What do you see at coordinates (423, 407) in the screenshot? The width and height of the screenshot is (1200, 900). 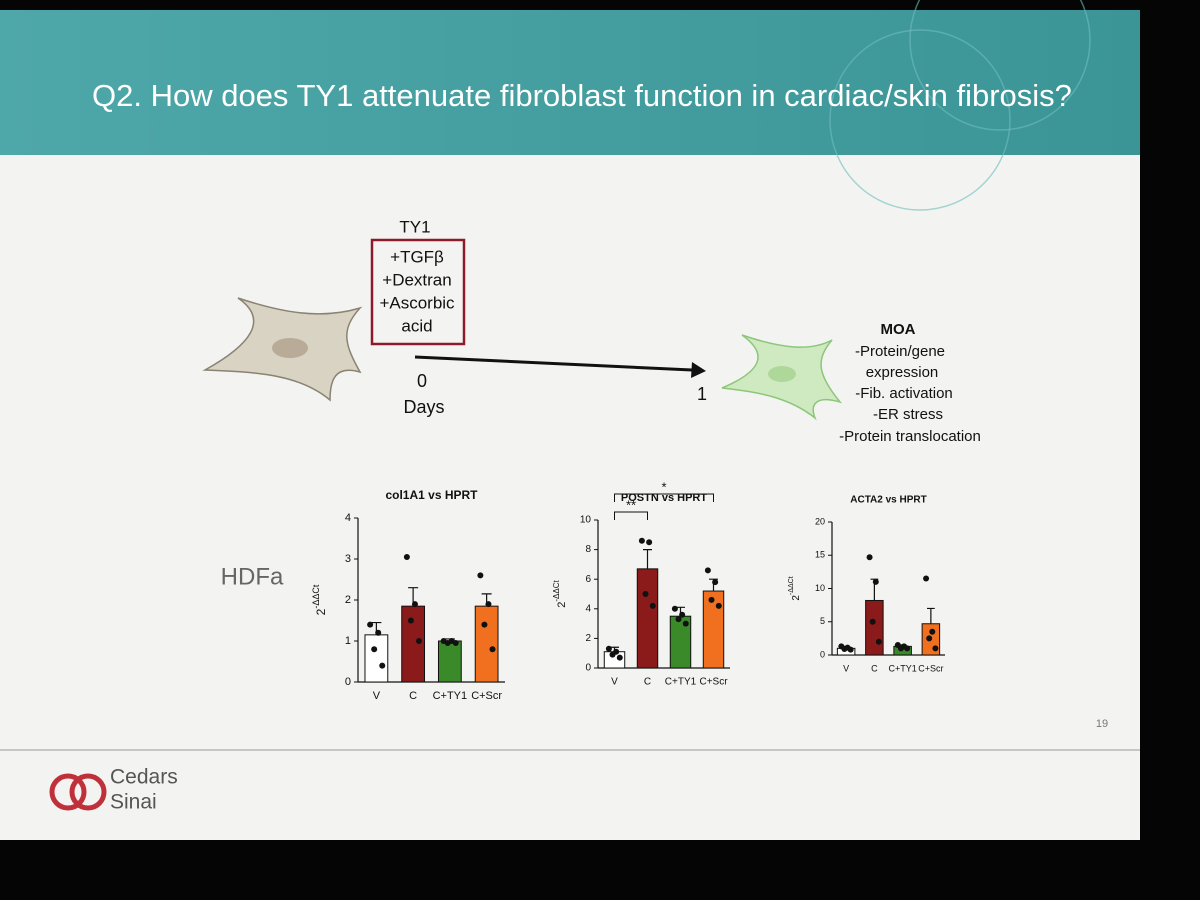 I see `timeline-unit: Days` at bounding box center [423, 407].